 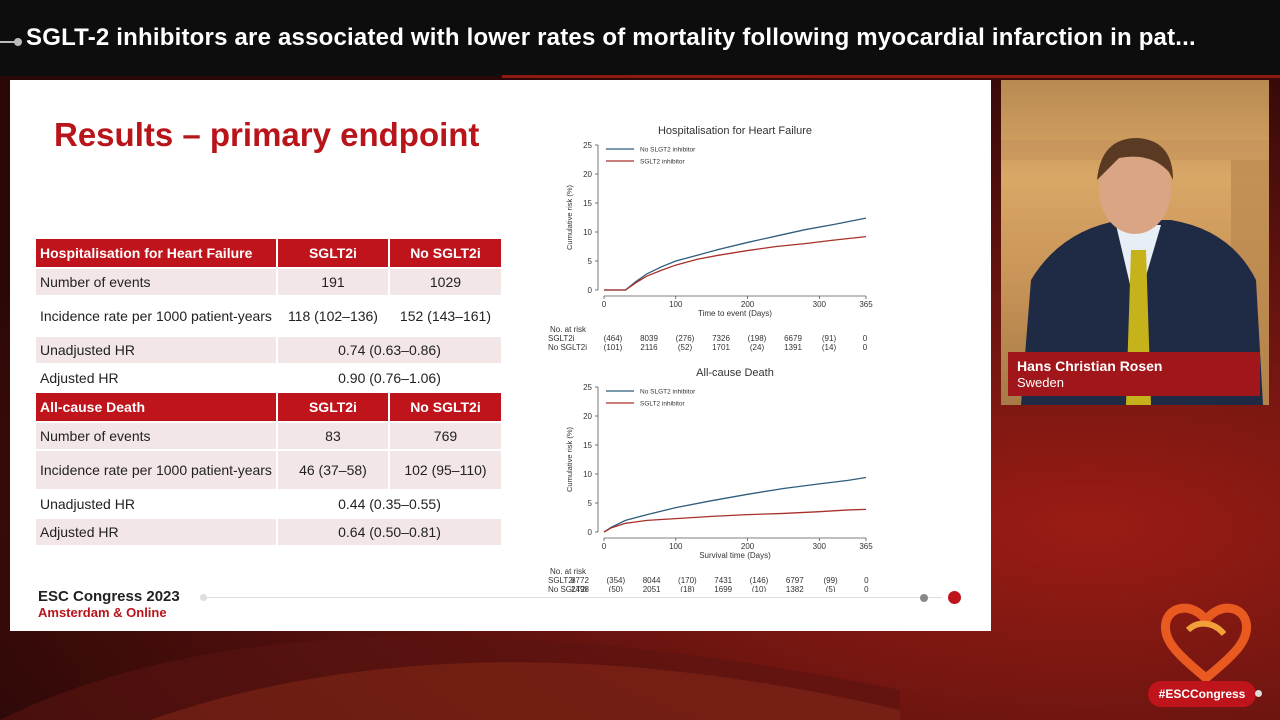 I want to click on table-row: All-cause Death SGLT2i No SGLT2i, so click(x=268, y=407).